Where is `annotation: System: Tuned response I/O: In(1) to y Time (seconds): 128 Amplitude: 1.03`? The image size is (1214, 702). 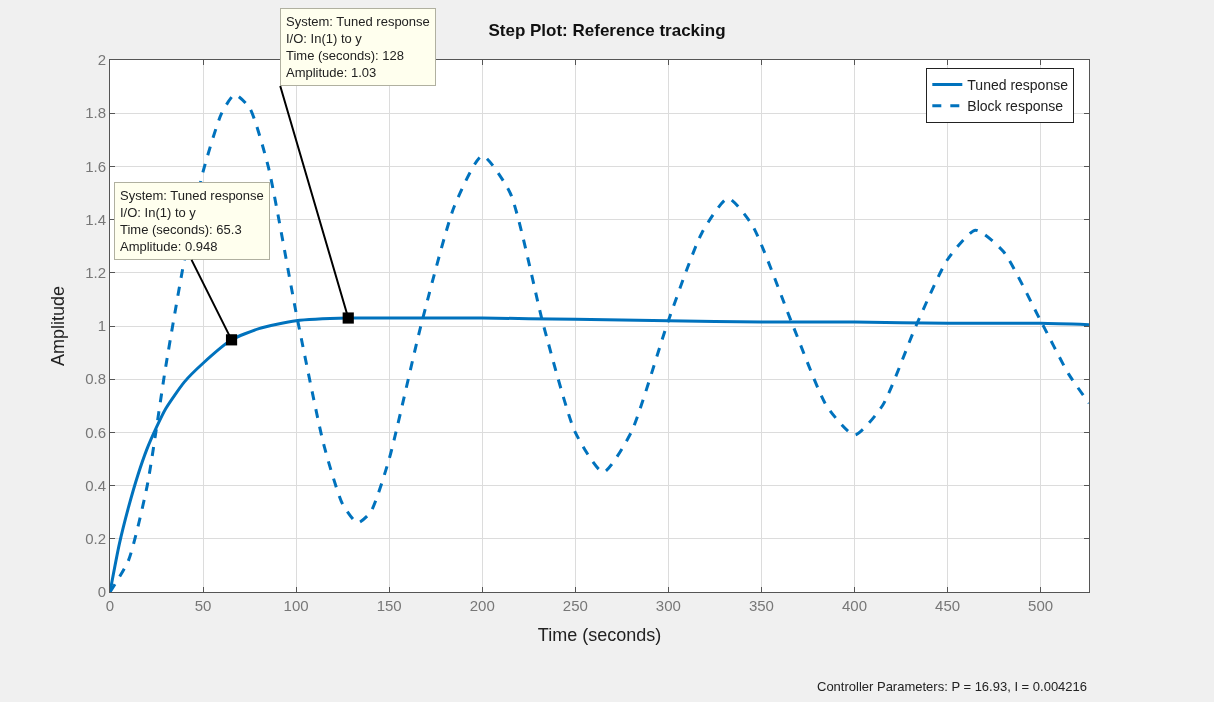 annotation: System: Tuned response I/O: In(1) to y Time (seconds): 128 Amplitude: 1.03 is located at coordinates (358, 47).